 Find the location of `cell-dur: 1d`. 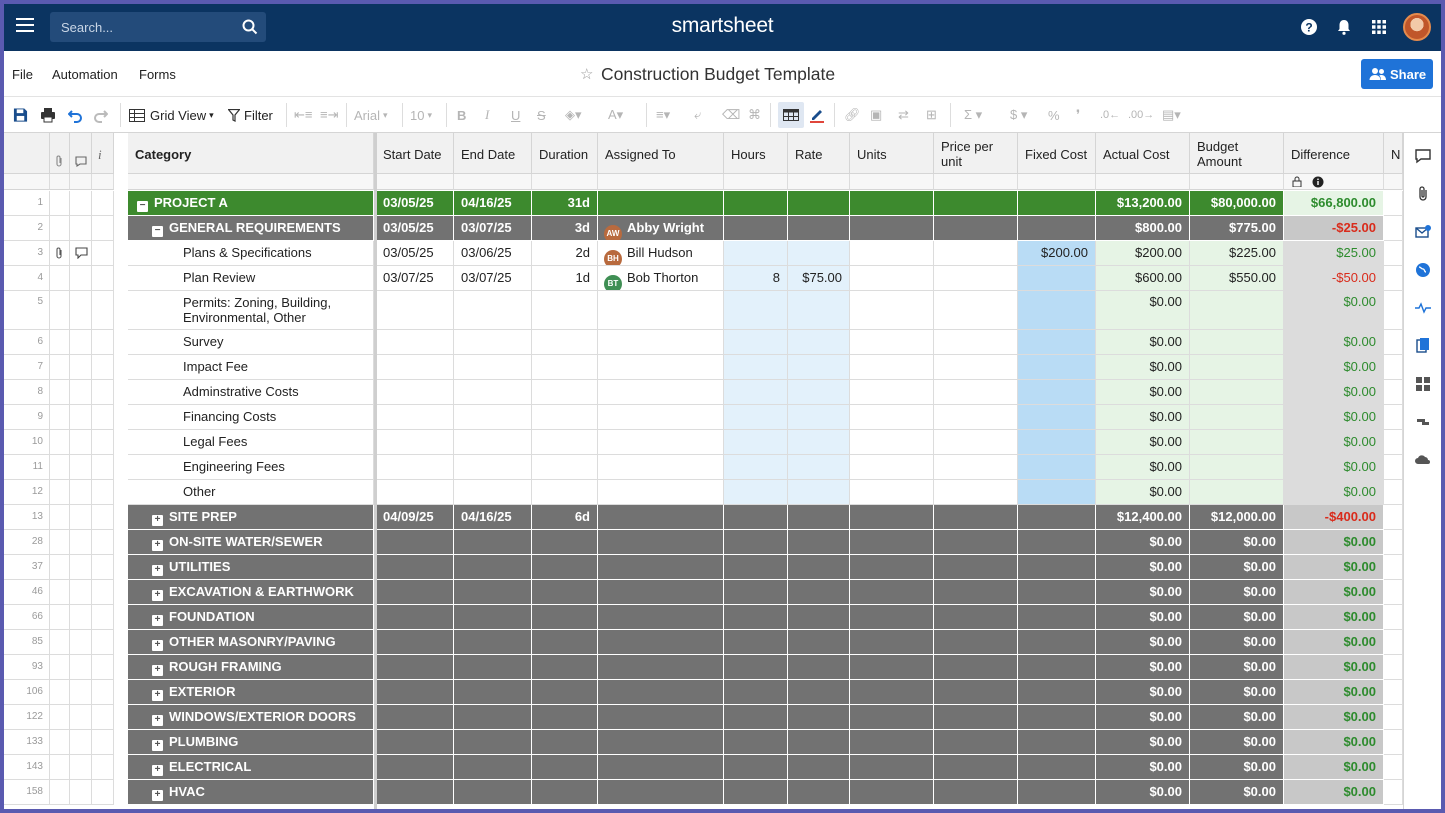

cell-dur: 1d is located at coordinates (565, 278).